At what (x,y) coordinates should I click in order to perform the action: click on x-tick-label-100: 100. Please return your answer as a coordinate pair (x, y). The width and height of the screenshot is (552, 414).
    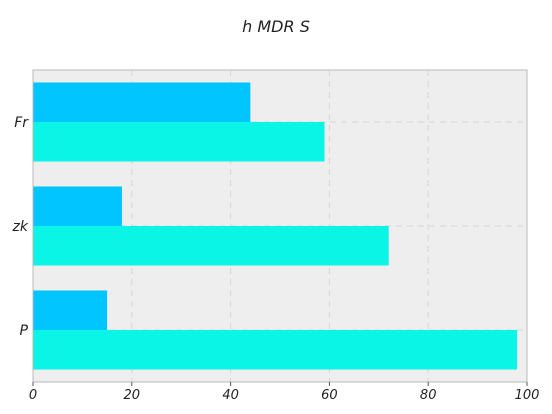
    Looking at the image, I should click on (527, 395).